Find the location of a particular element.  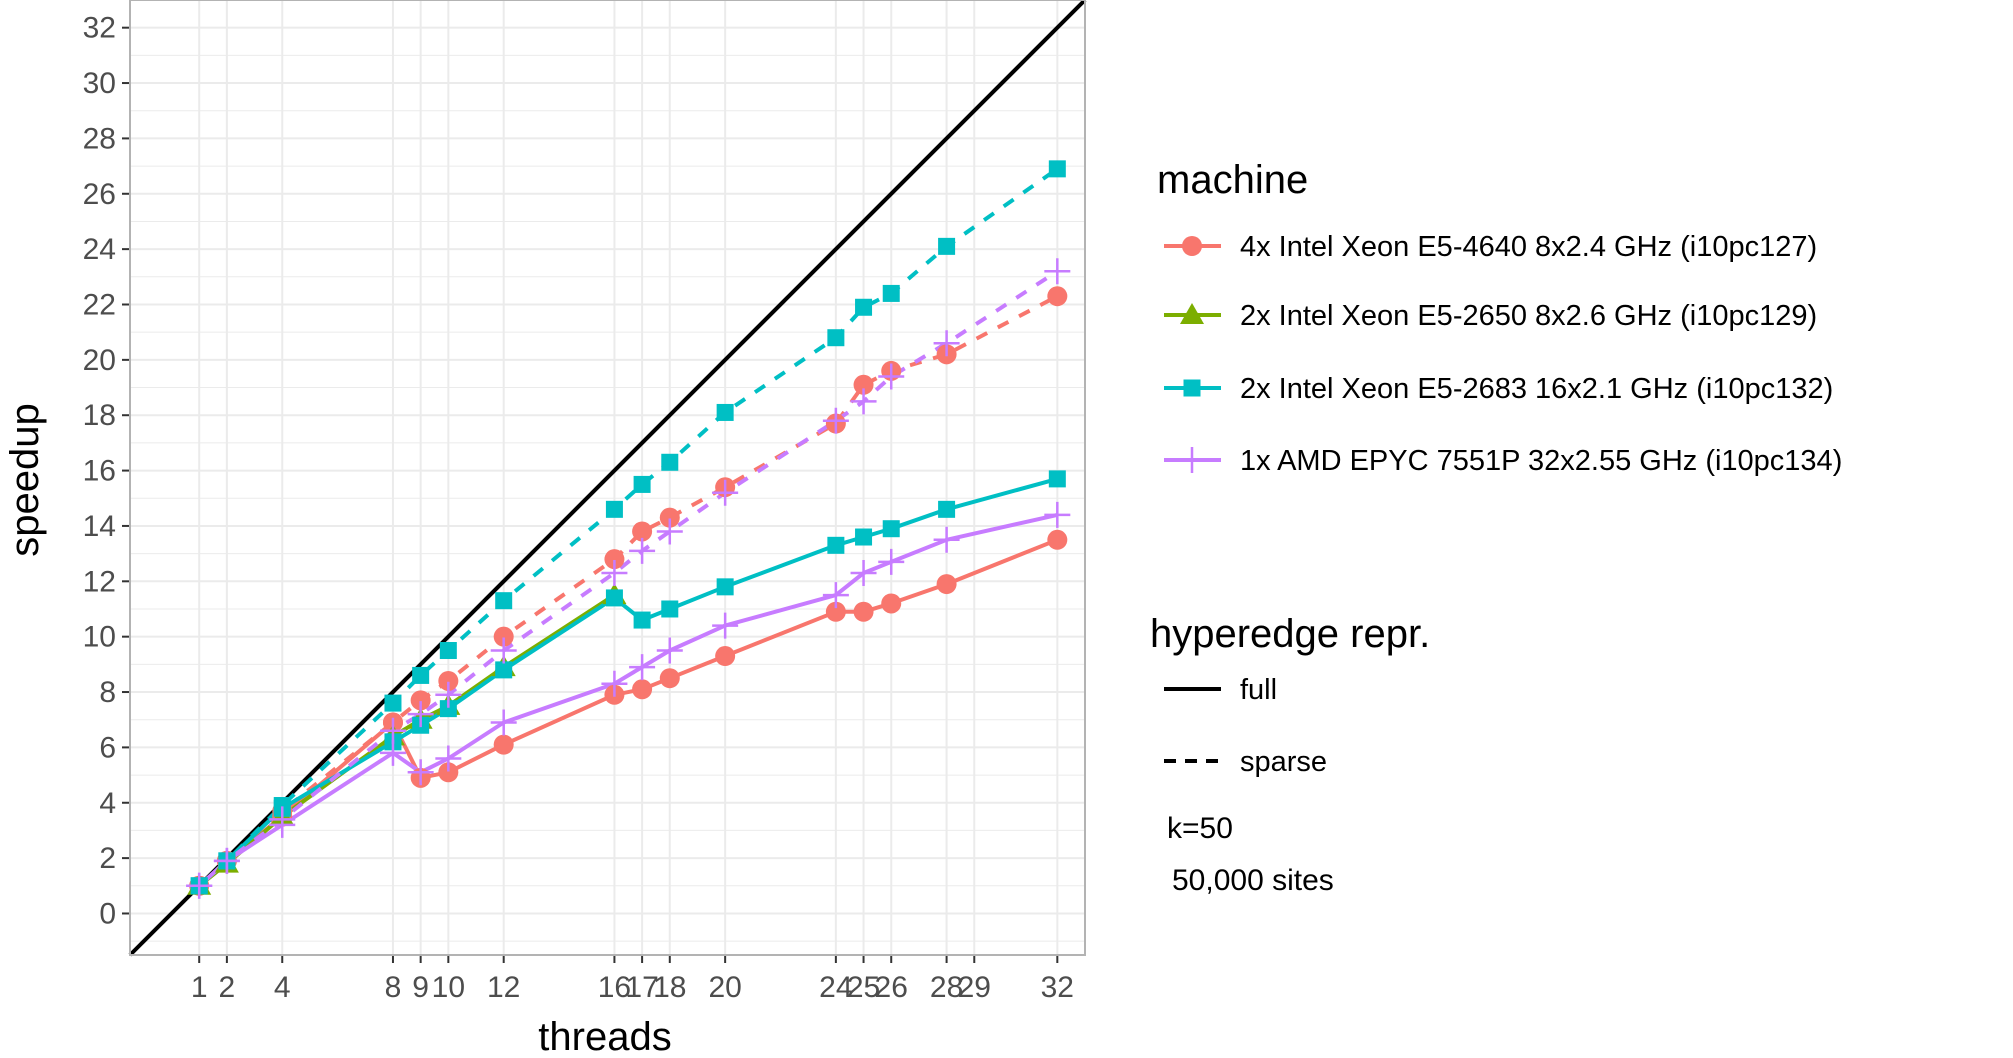

x-axis-title: threads is located at coordinates (604, 1036).